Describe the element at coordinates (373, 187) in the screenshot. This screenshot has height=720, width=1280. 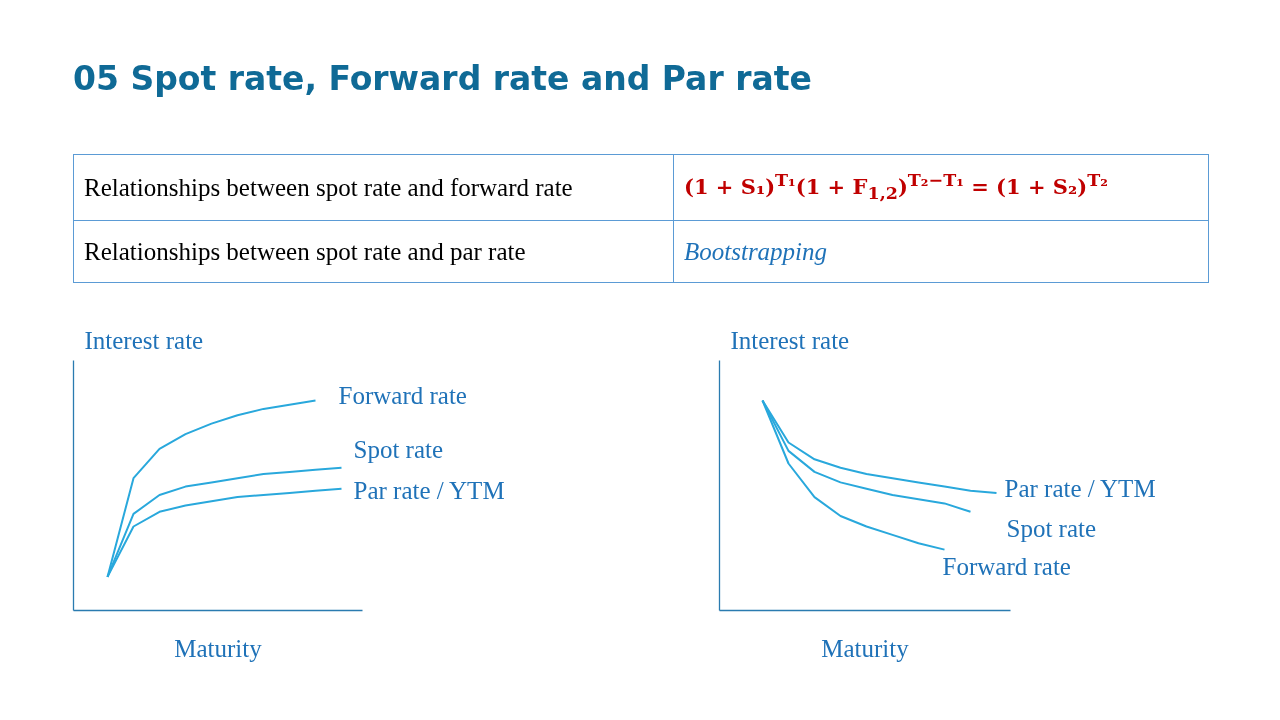
I see `text: Relationships between spot rate and forward rate` at that location.